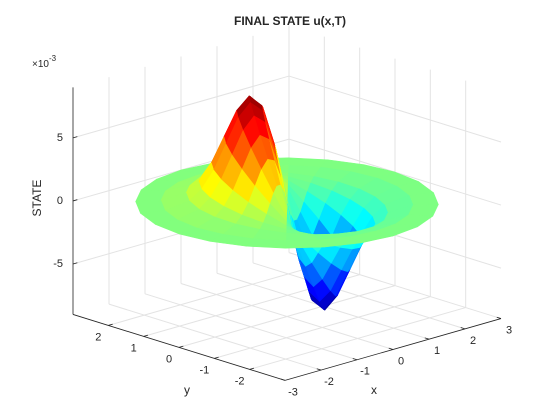 The image size is (560, 420). Describe the element at coordinates (53, 58) in the screenshot. I see `z-multiplier-exponent: -3` at that location.